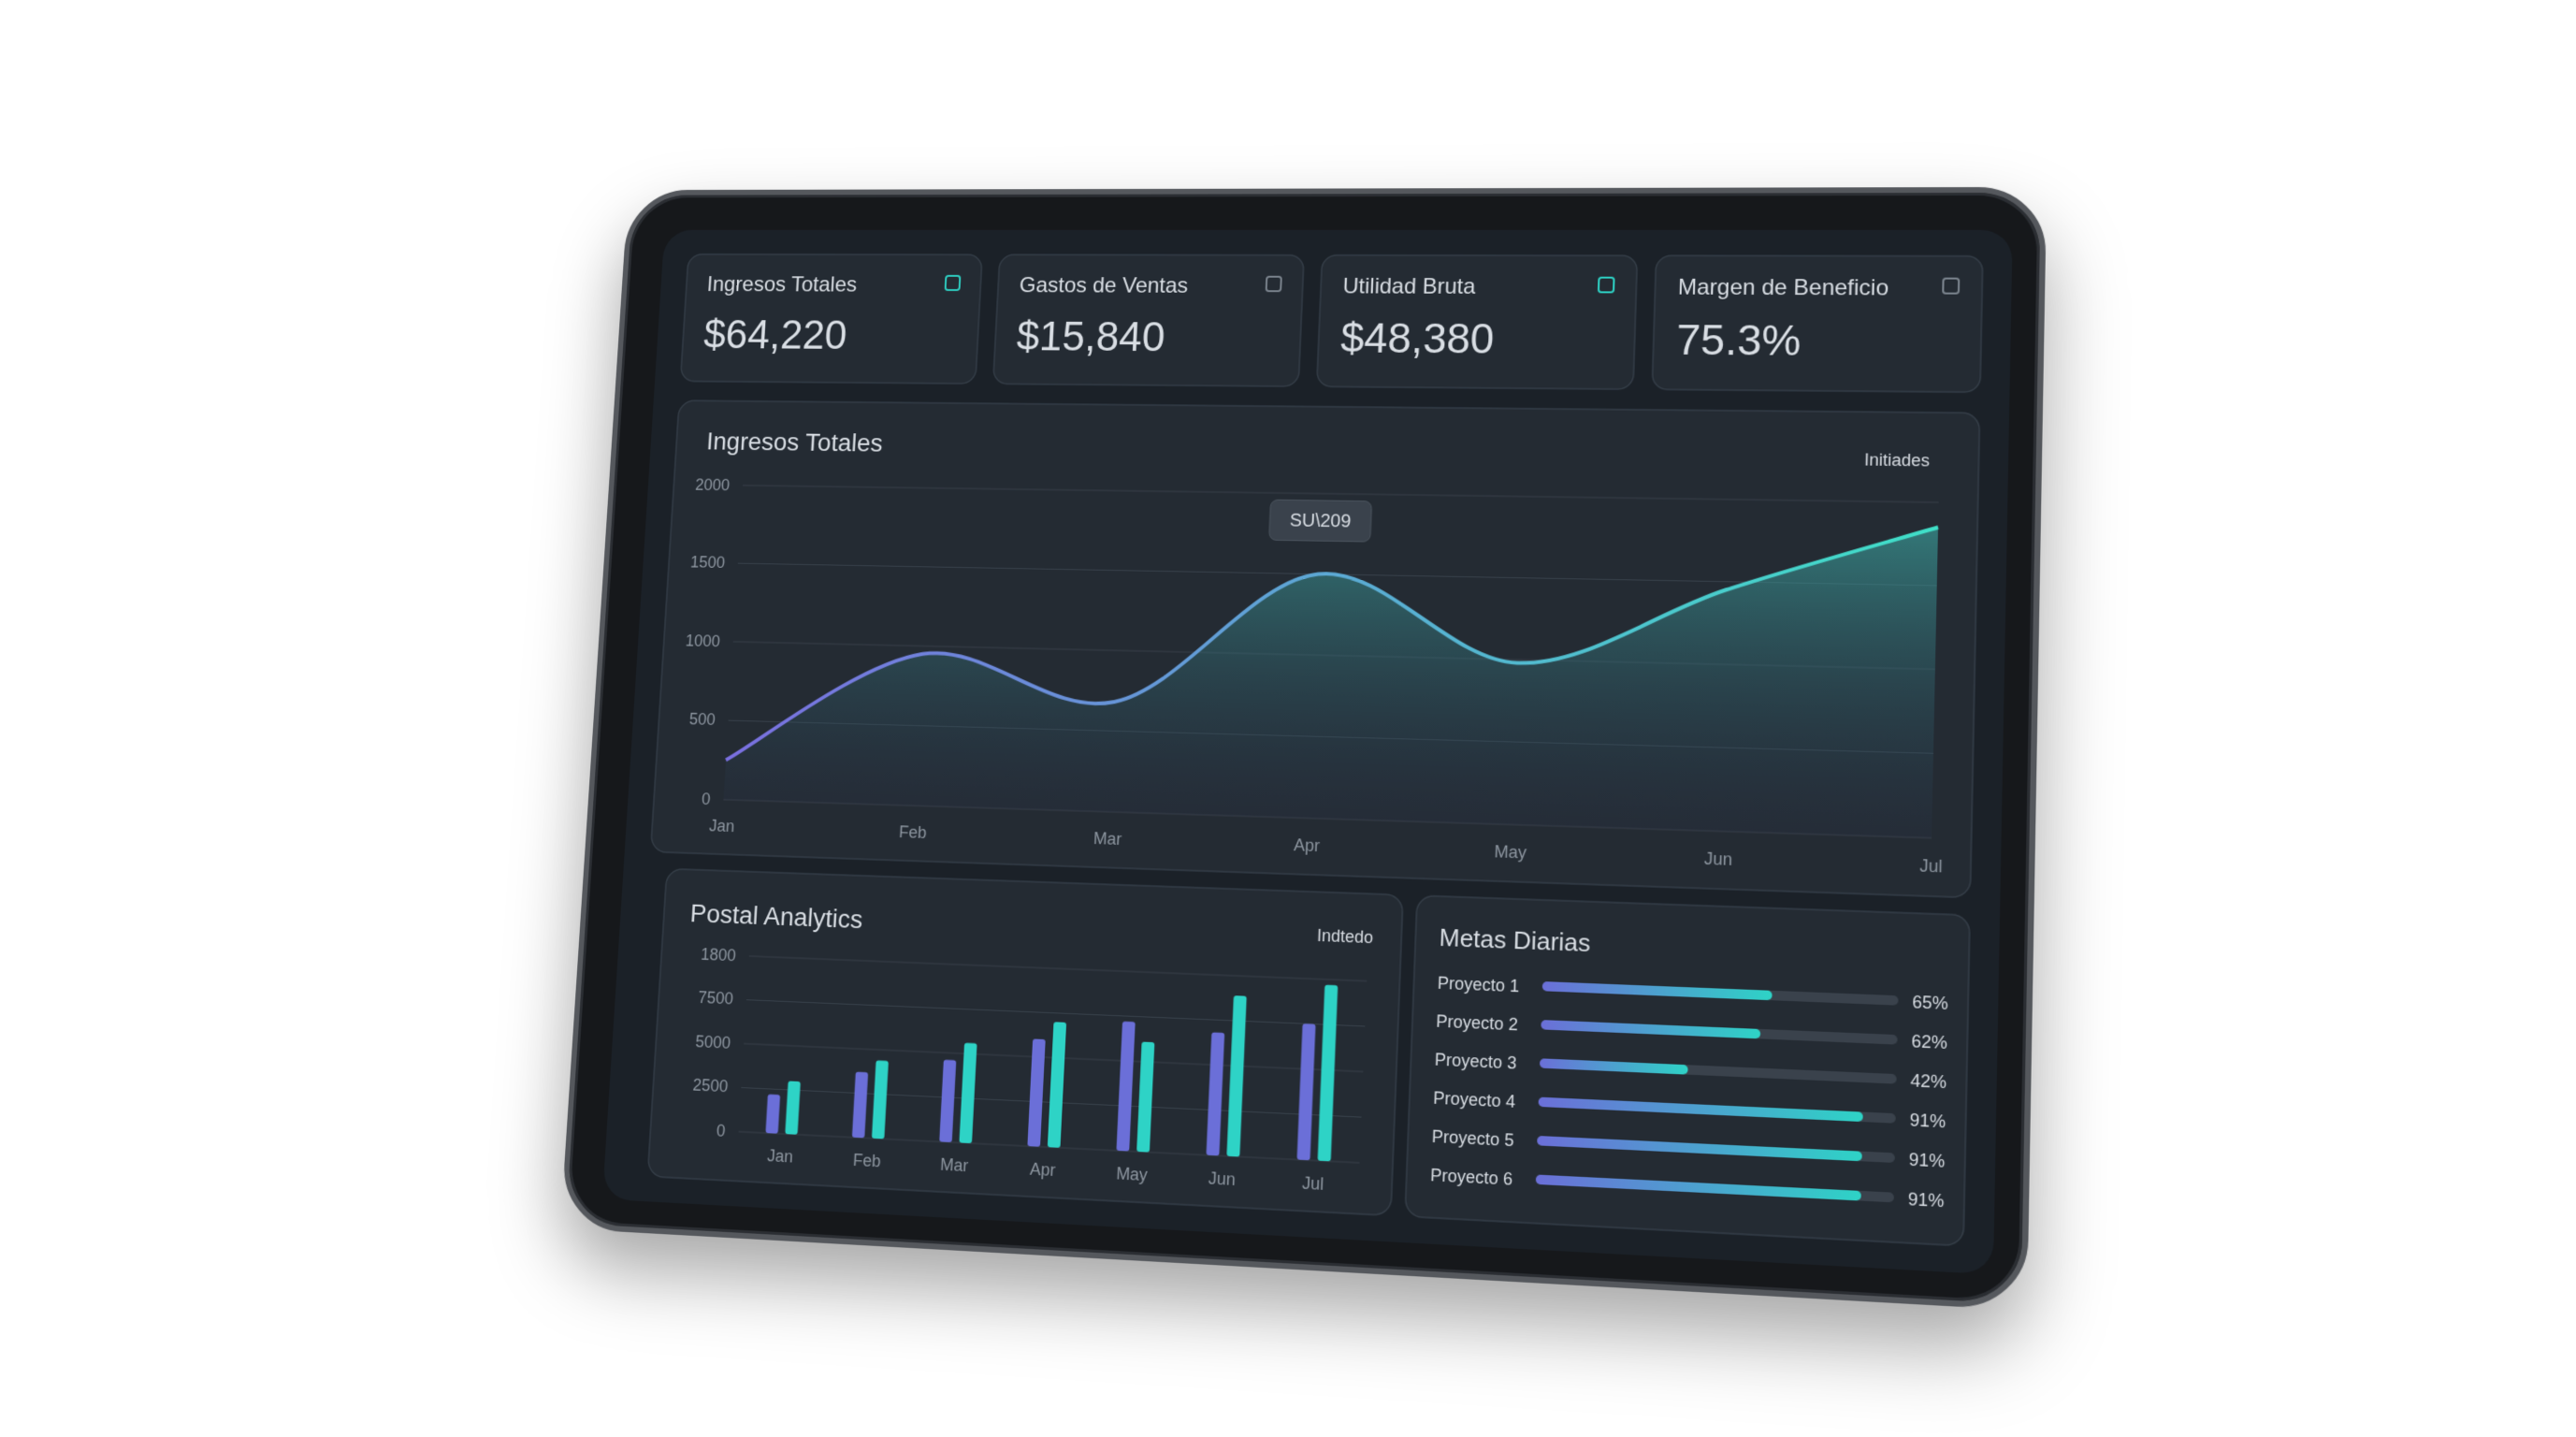 The height and width of the screenshot is (1437, 2576). I want to click on kpi-value: 75.3%, so click(1738, 341).